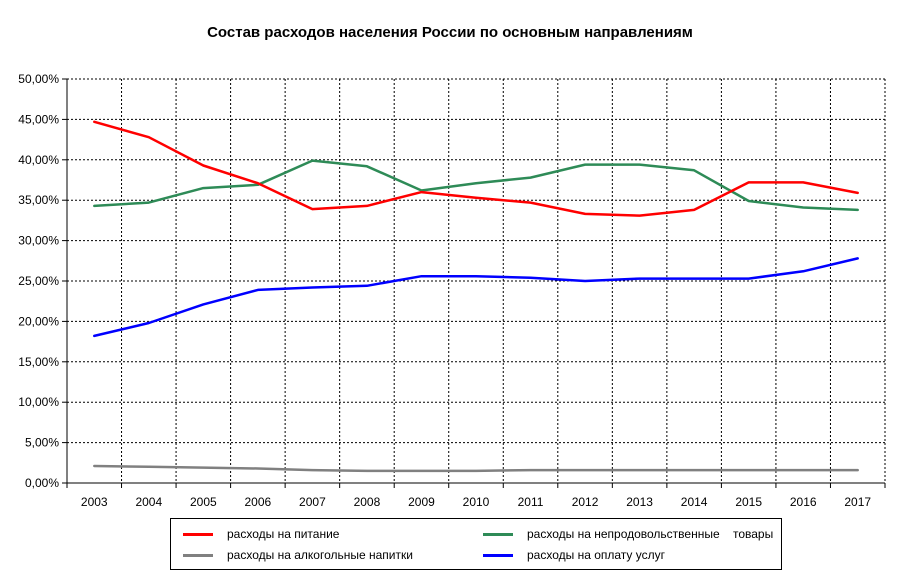 This screenshot has width=900, height=588. I want to click on x-tick-label: 2003, so click(94, 502).